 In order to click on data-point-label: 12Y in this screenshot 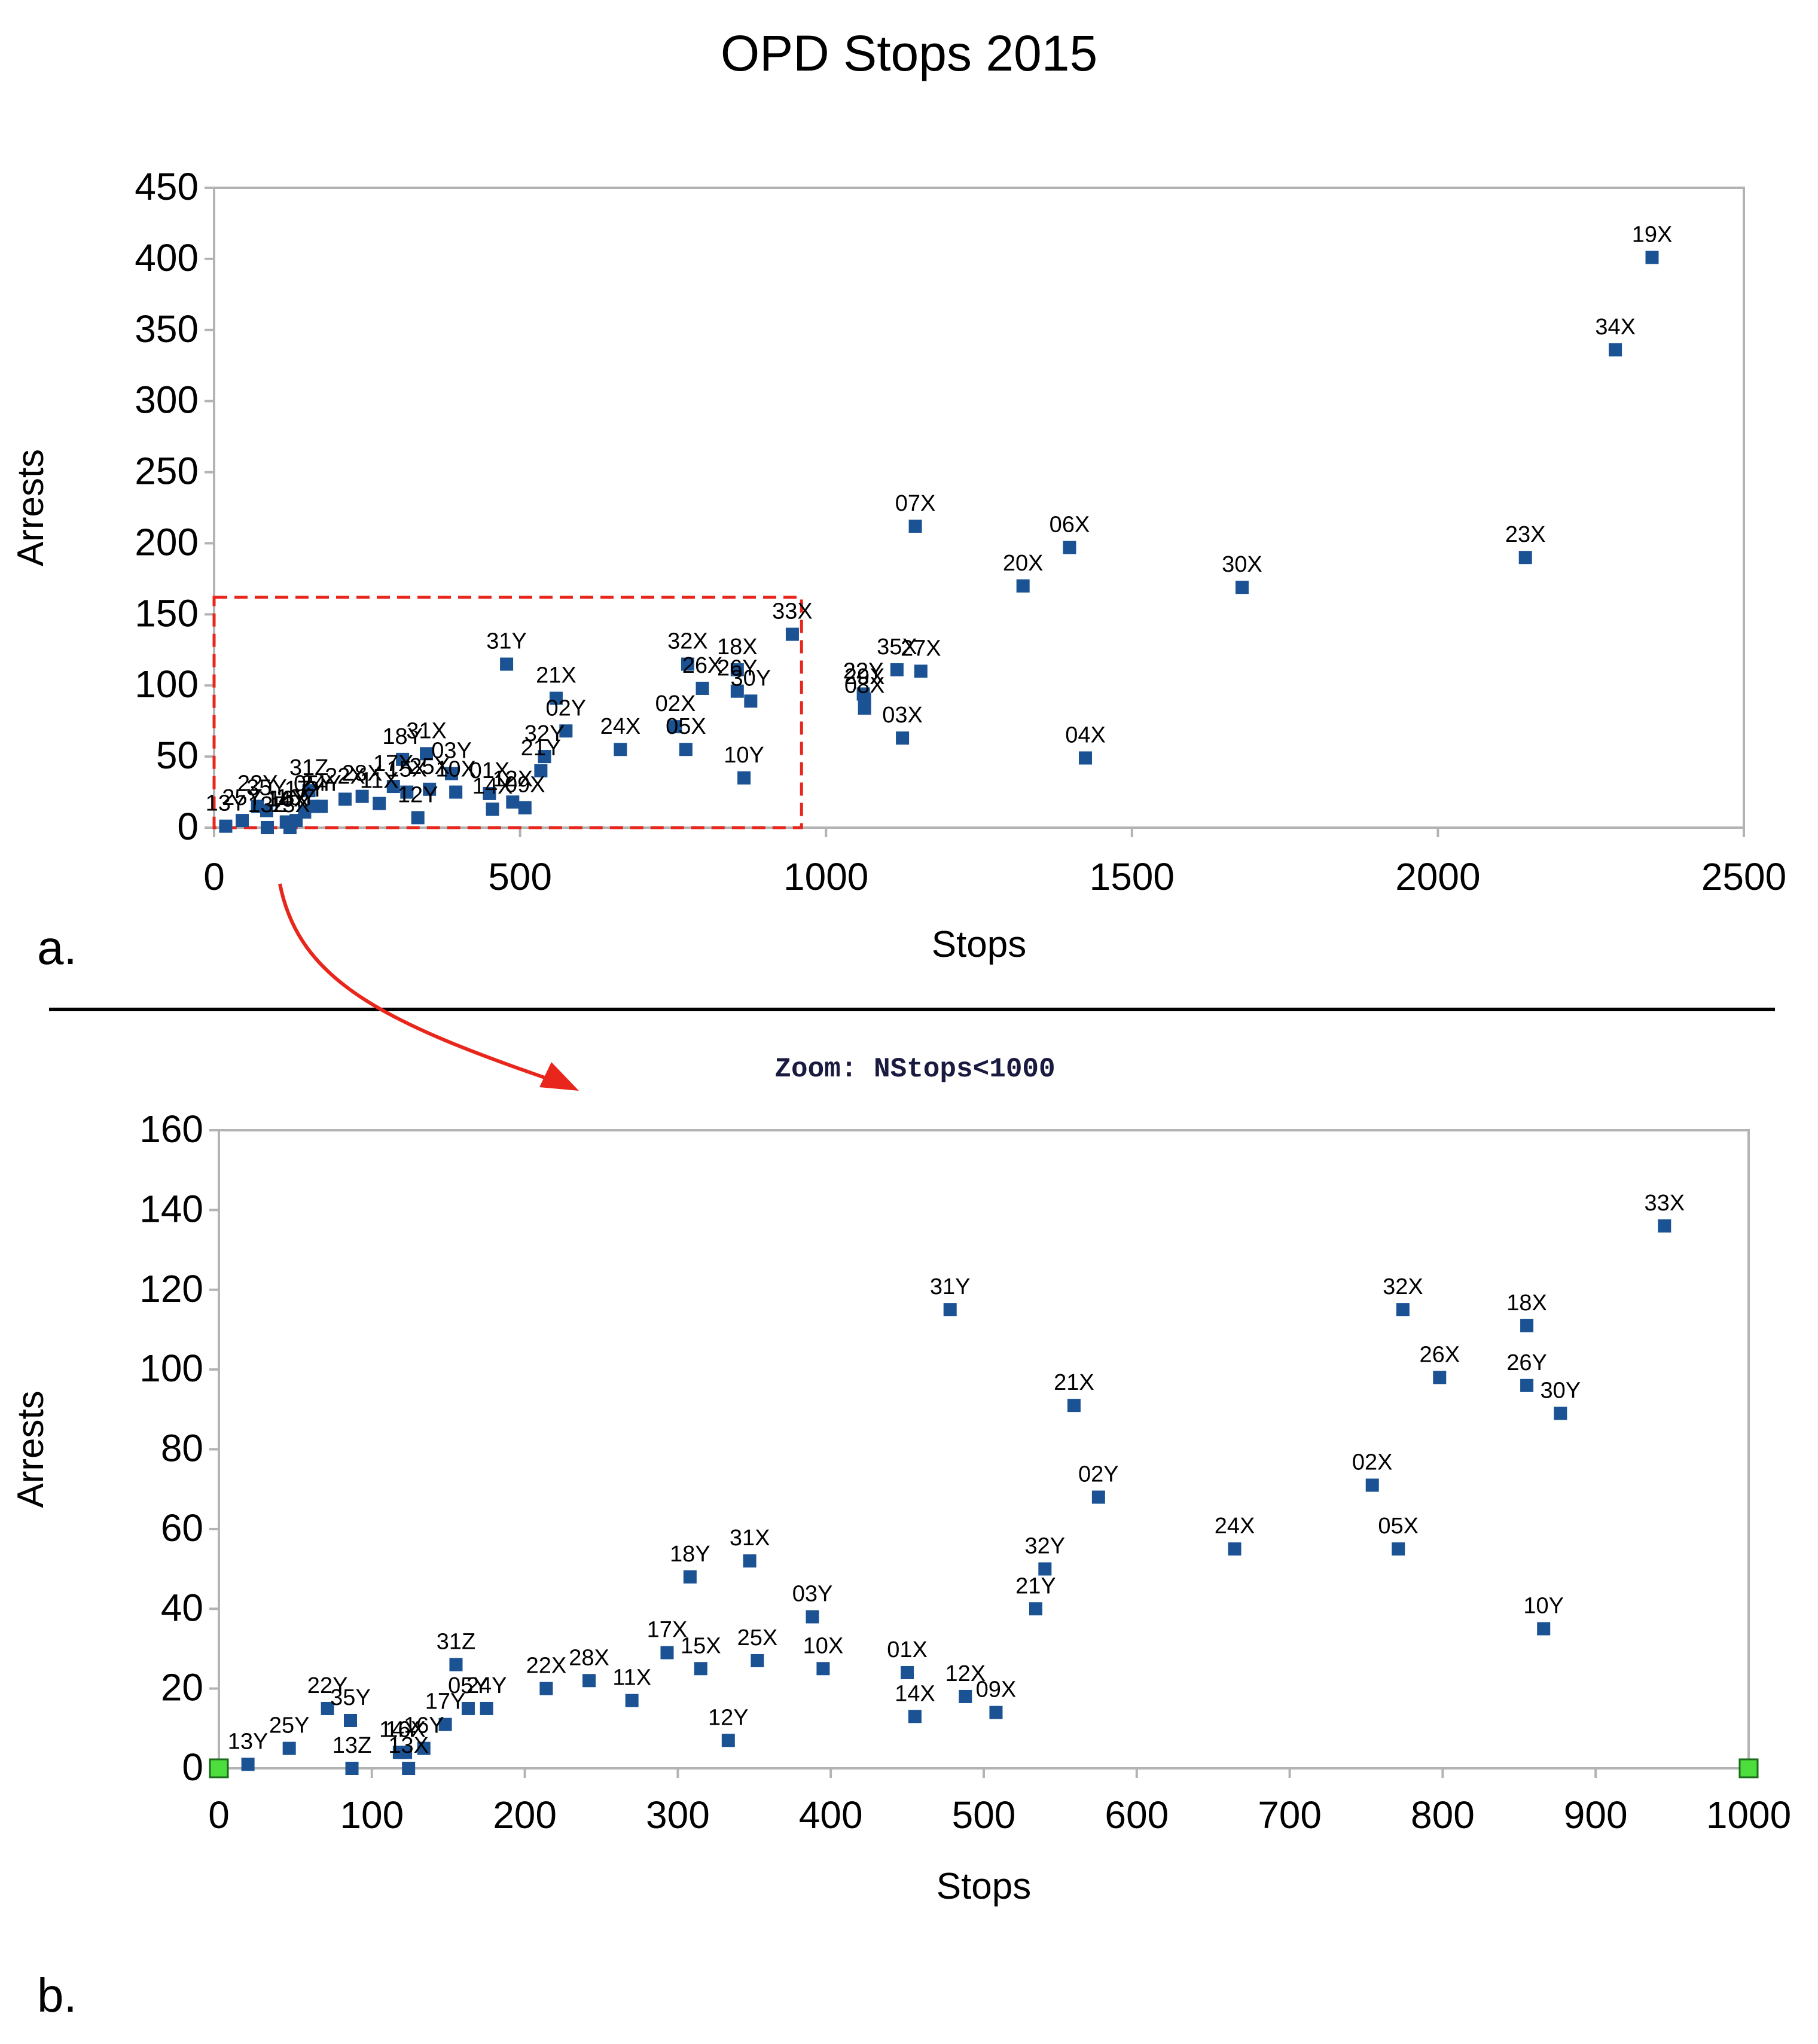, I will do `click(418, 795)`.